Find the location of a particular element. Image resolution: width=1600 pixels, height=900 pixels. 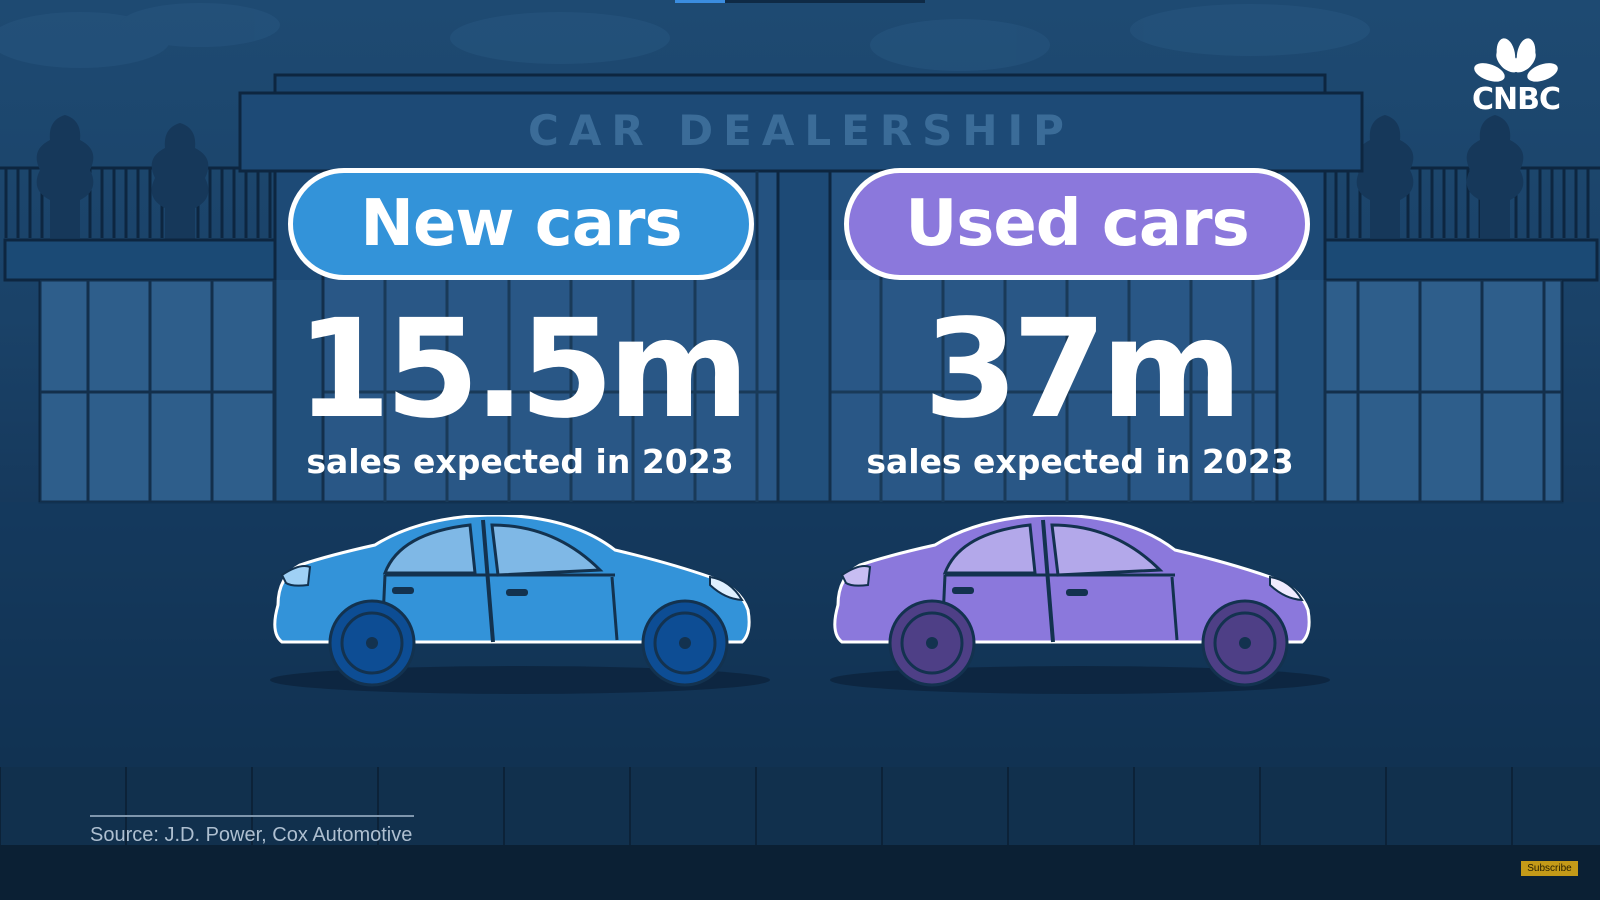

new-cars-label: New cars is located at coordinates (521, 224).